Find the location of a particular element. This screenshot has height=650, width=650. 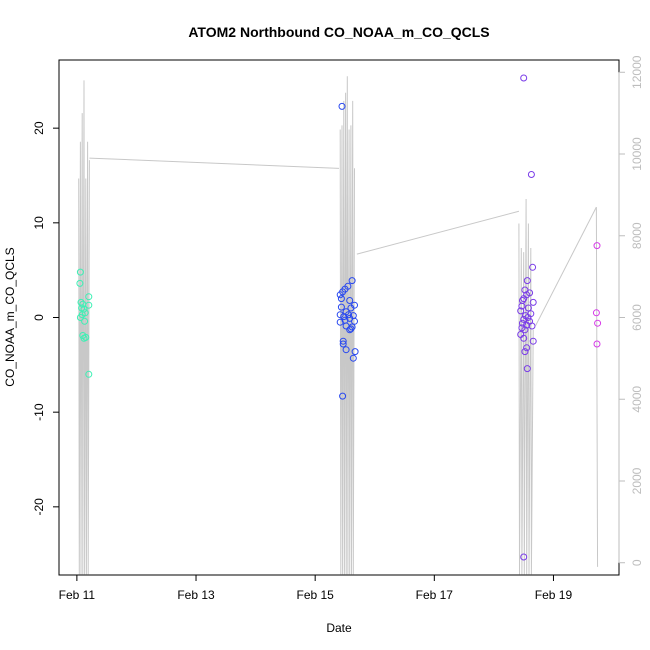

y2-tick-label: 12000 is located at coordinates (637, 72).